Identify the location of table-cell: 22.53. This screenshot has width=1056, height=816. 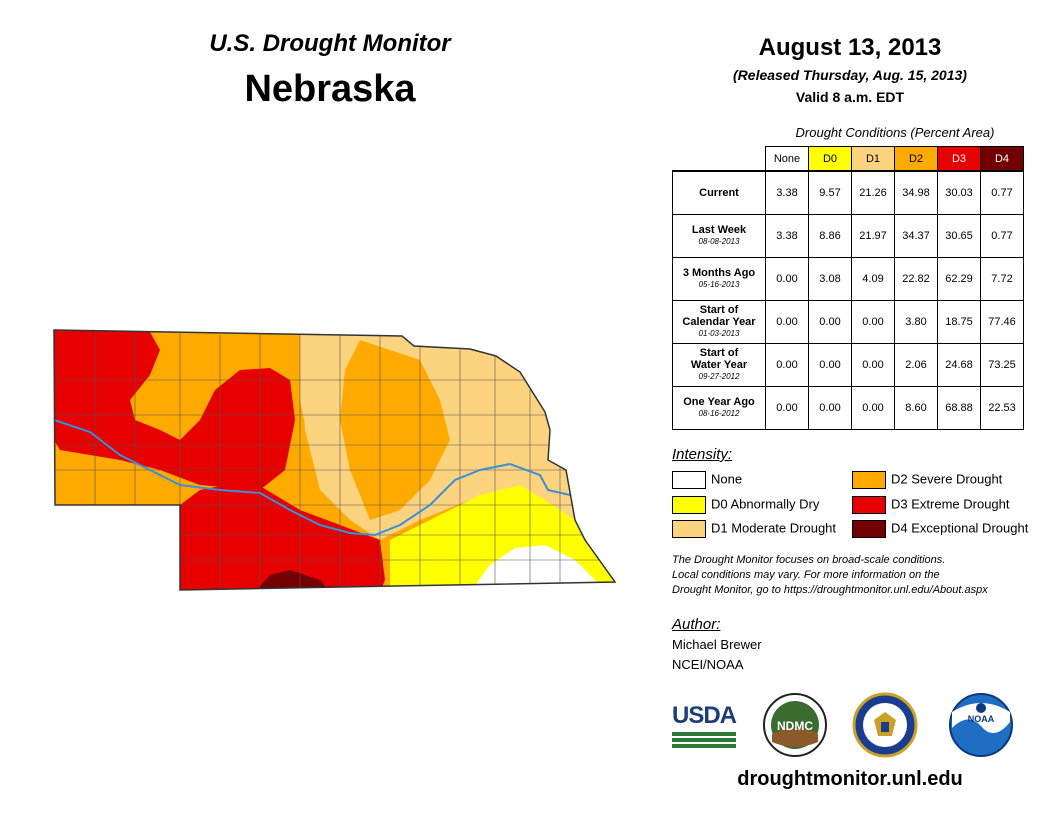
(1002, 408).